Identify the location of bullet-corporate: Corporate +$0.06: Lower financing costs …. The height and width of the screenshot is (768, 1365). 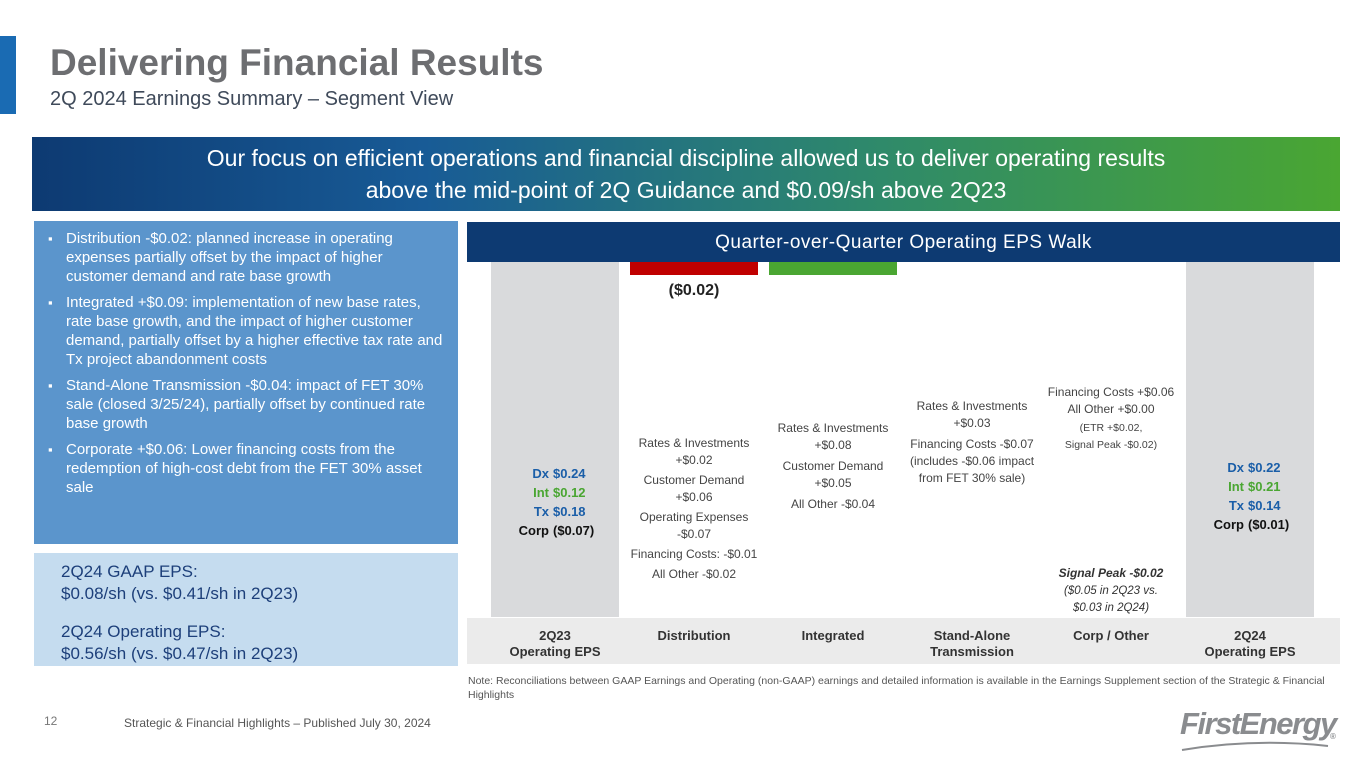
(248, 468).